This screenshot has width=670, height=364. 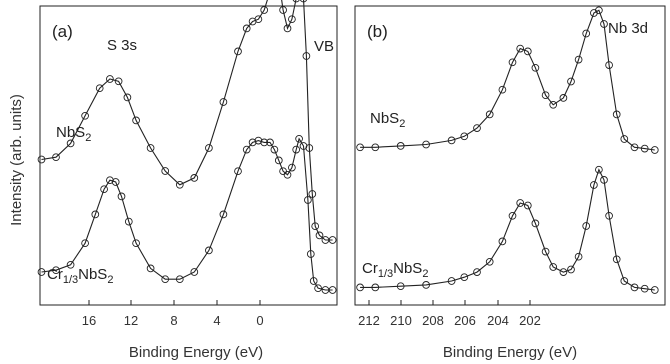 I want to click on series-label-nbs2-a: NbS2, so click(x=73, y=134).